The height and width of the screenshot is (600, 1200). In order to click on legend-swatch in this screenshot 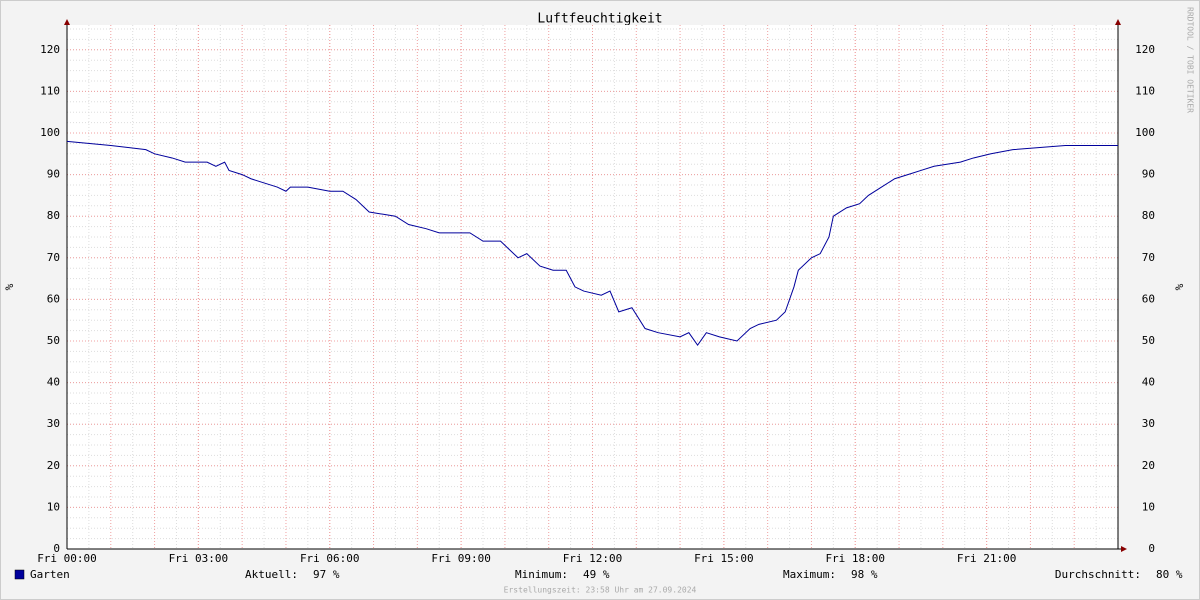, I will do `click(19, 574)`.